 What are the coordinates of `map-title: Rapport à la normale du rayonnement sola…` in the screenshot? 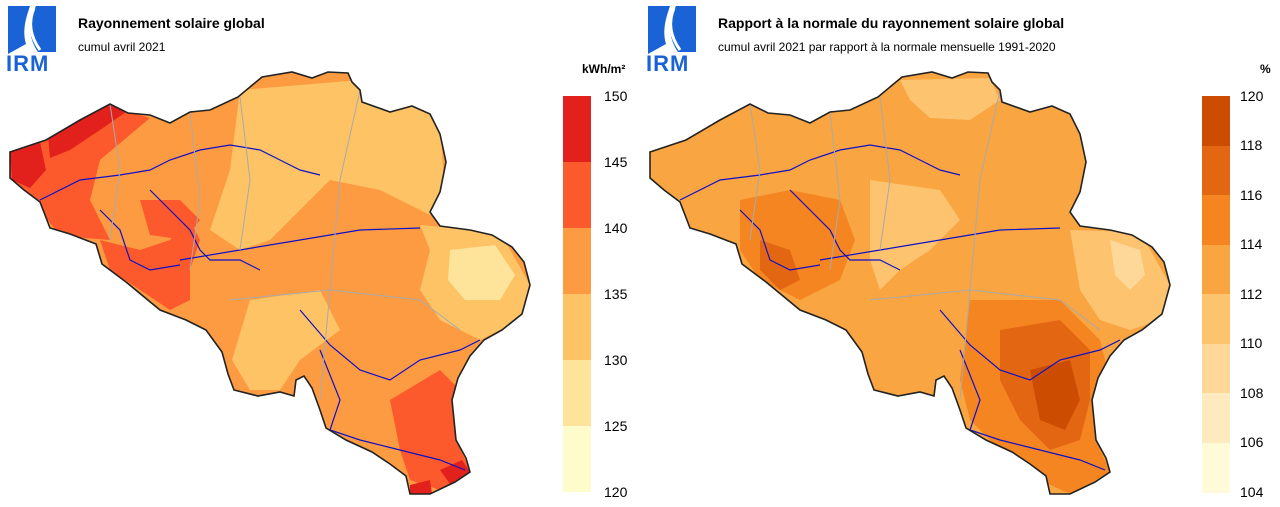 It's located at (891, 23).